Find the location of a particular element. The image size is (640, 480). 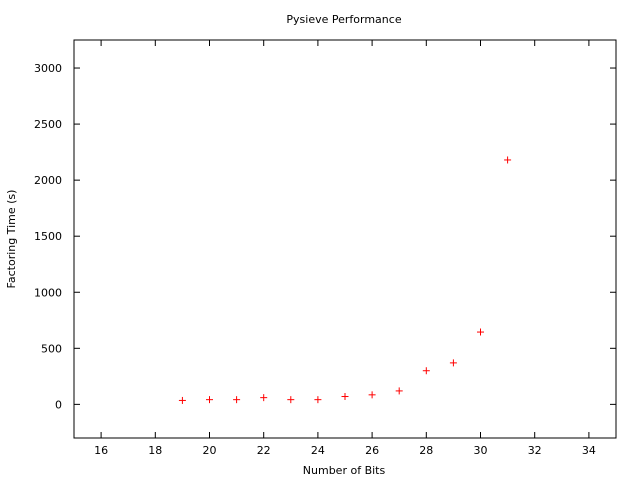

x-tick-label: 26 is located at coordinates (372, 450).